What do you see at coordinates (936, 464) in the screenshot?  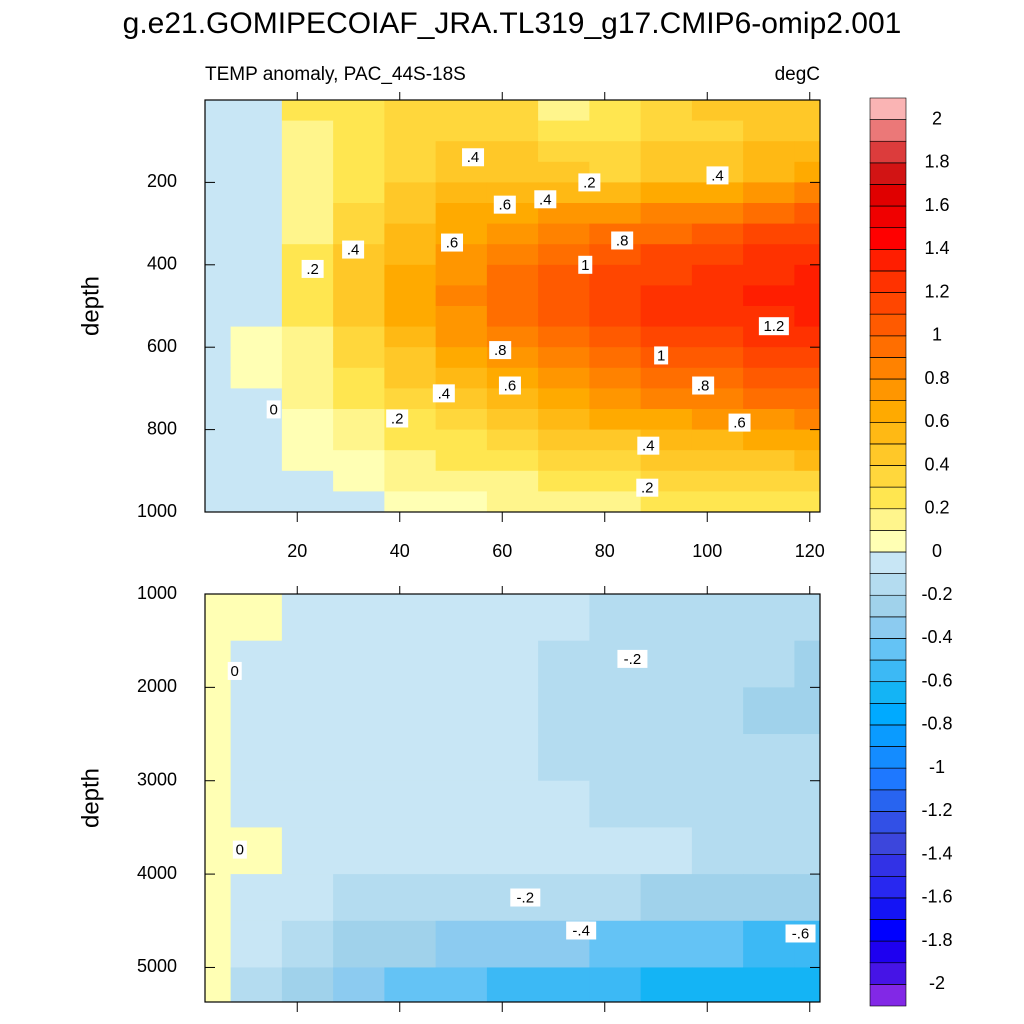 I see `colorbar-tick-label: 0.4` at bounding box center [936, 464].